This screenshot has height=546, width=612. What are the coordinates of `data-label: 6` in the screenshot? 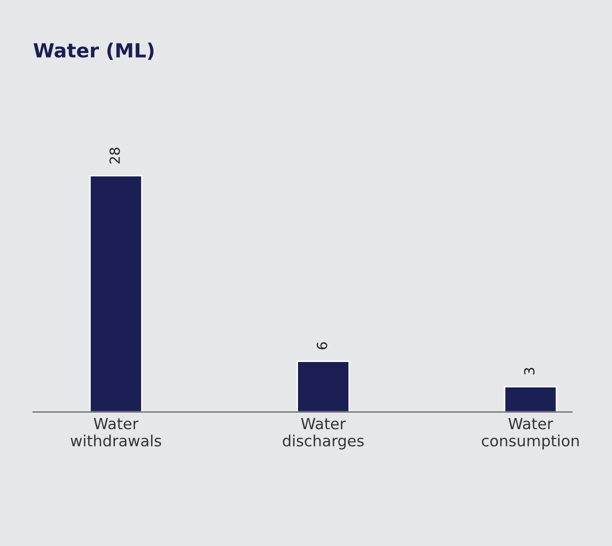 It's located at (322, 346).